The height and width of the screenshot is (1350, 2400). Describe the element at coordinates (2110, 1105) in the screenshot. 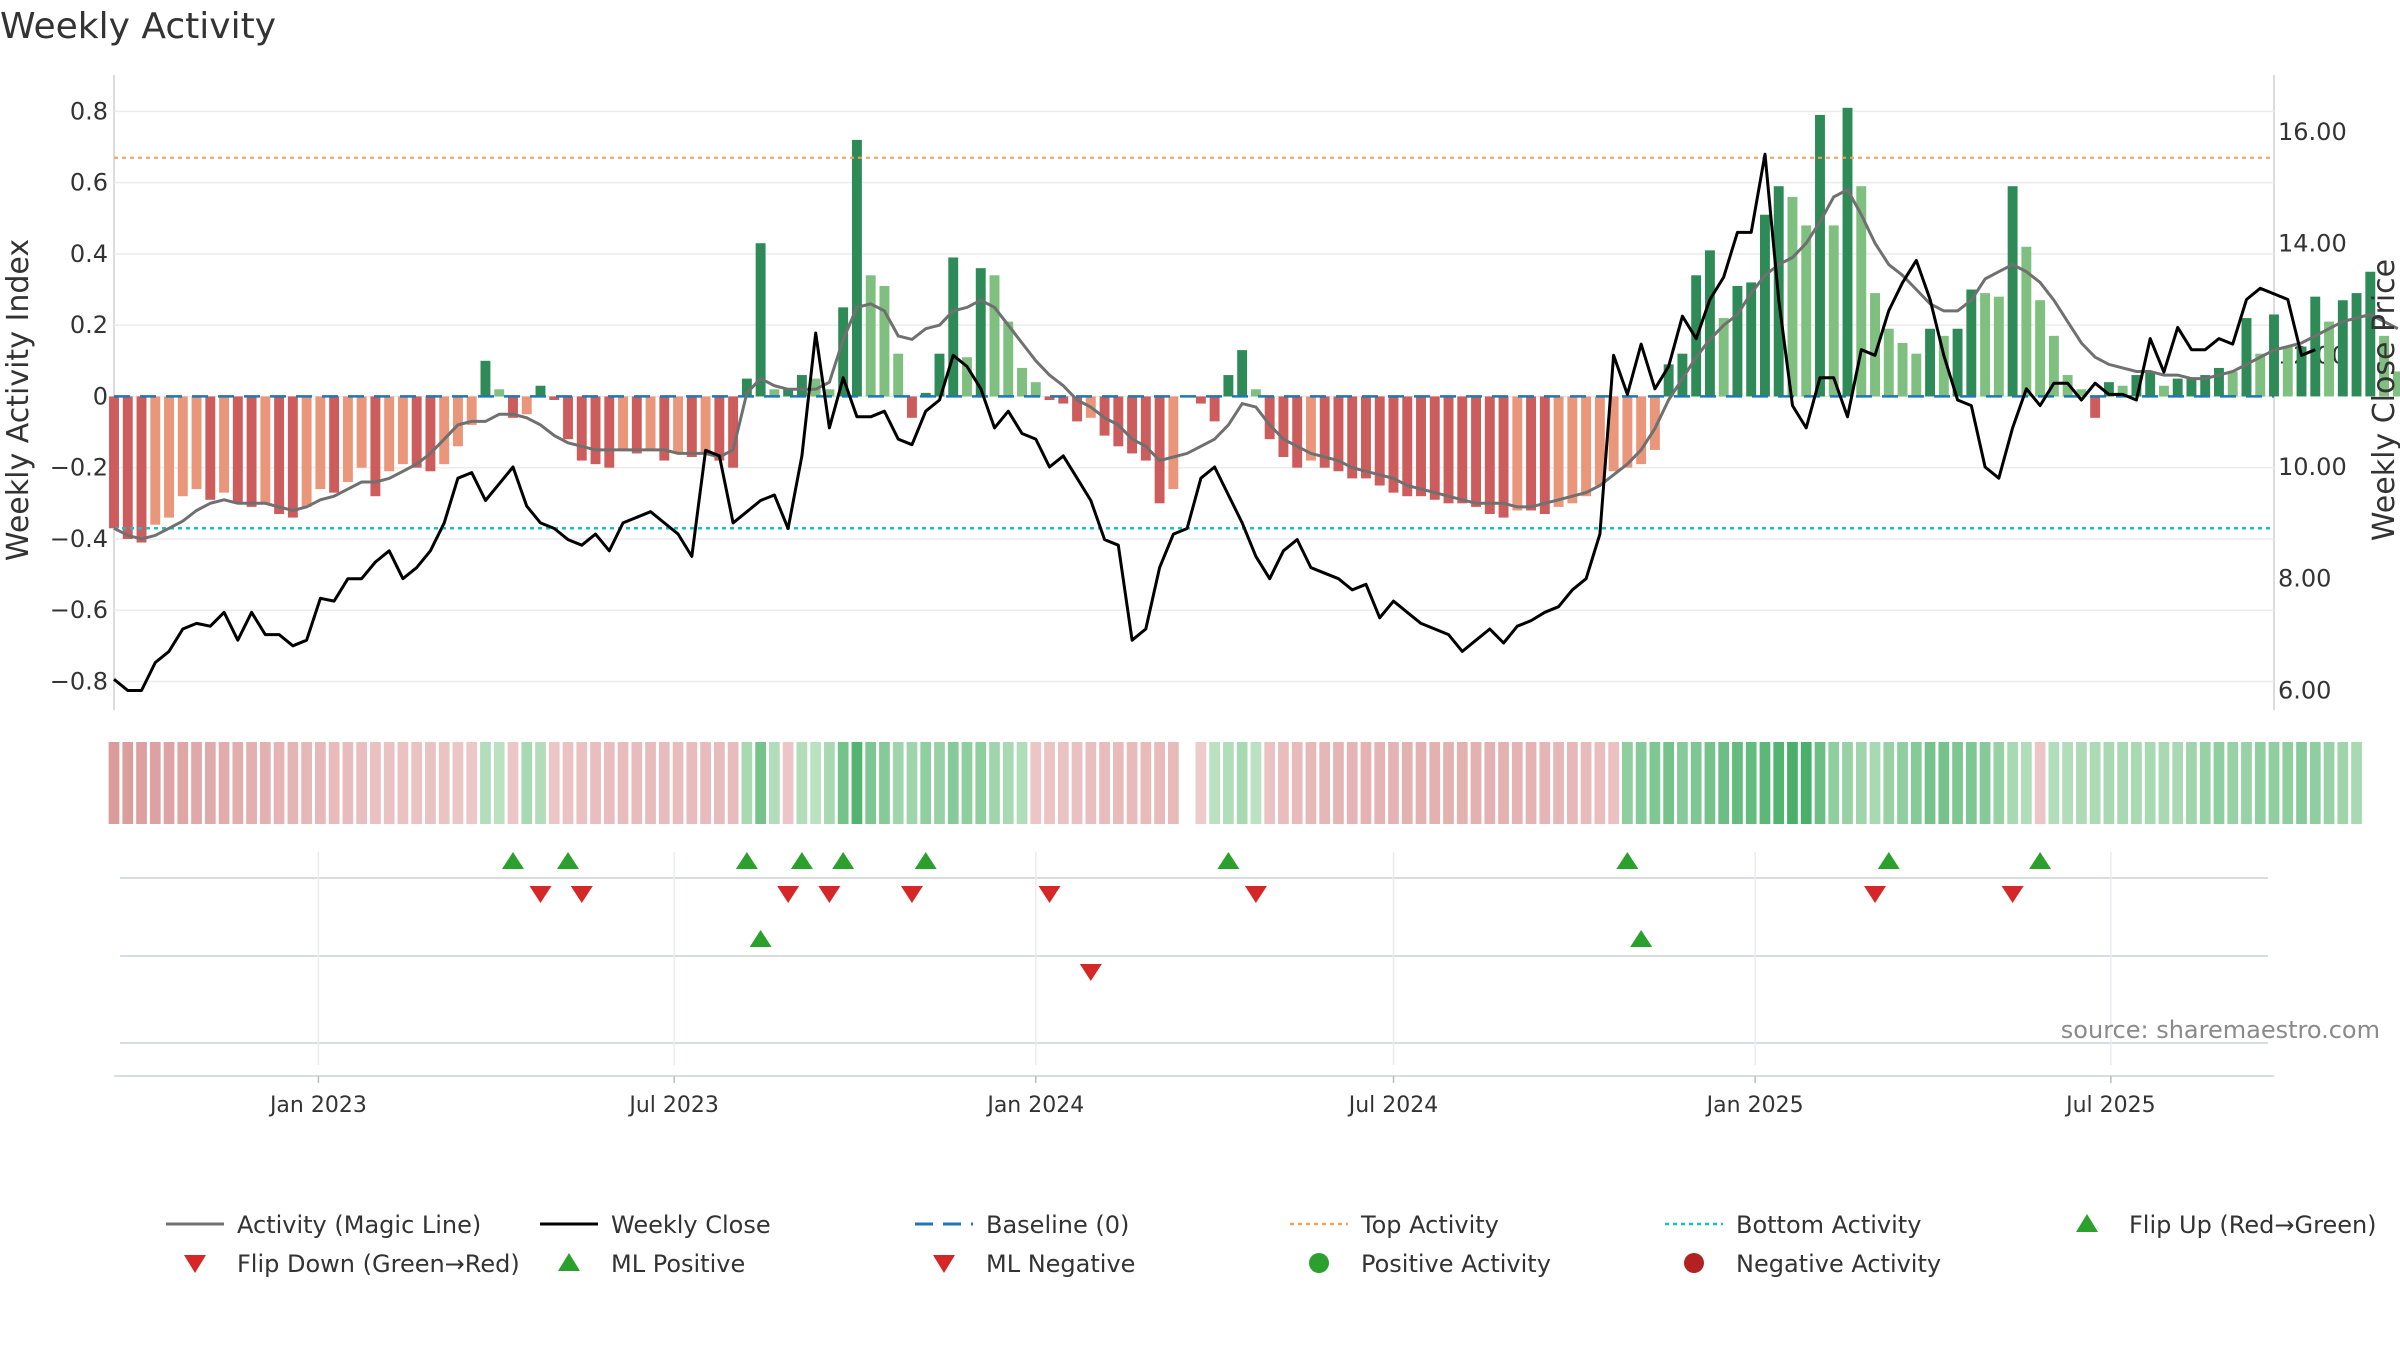

I see `x-tick-label: Jul 2025` at that location.